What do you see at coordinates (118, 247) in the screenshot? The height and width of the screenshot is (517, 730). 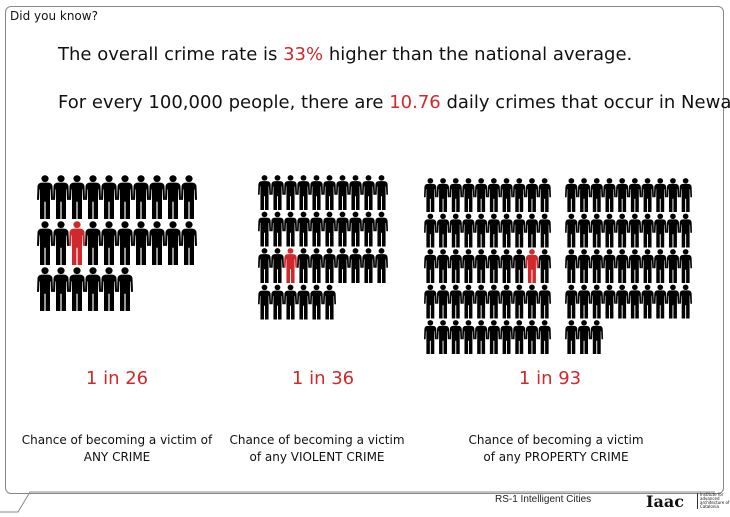 I see `people-grid-any-crime` at bounding box center [118, 247].